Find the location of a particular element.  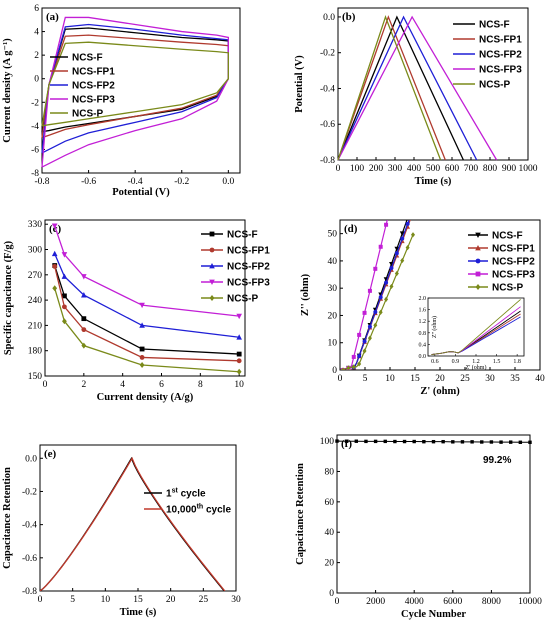

x-tick-label: 30 is located at coordinates (236, 600).